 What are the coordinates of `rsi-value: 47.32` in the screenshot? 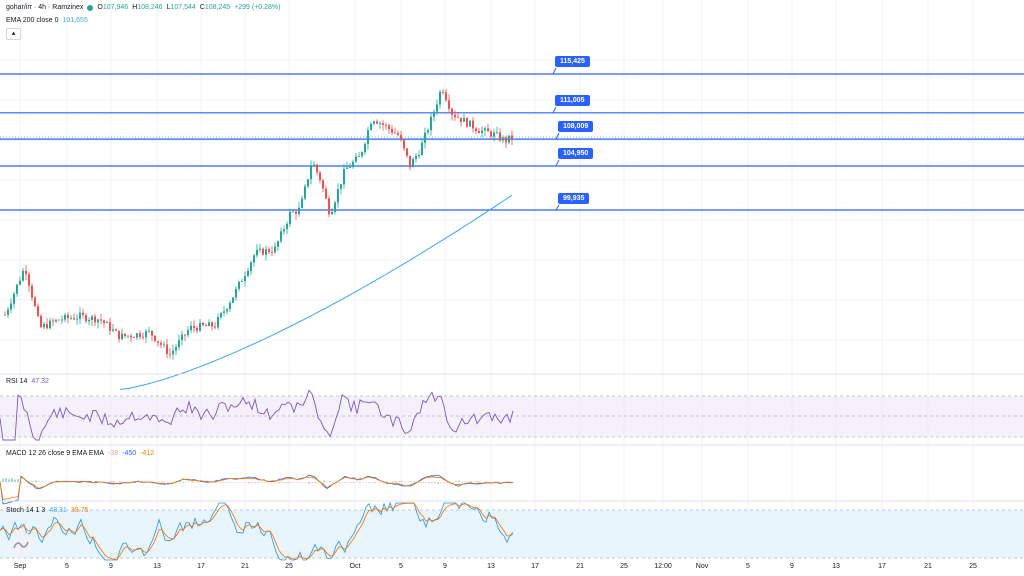 It's located at (40, 381).